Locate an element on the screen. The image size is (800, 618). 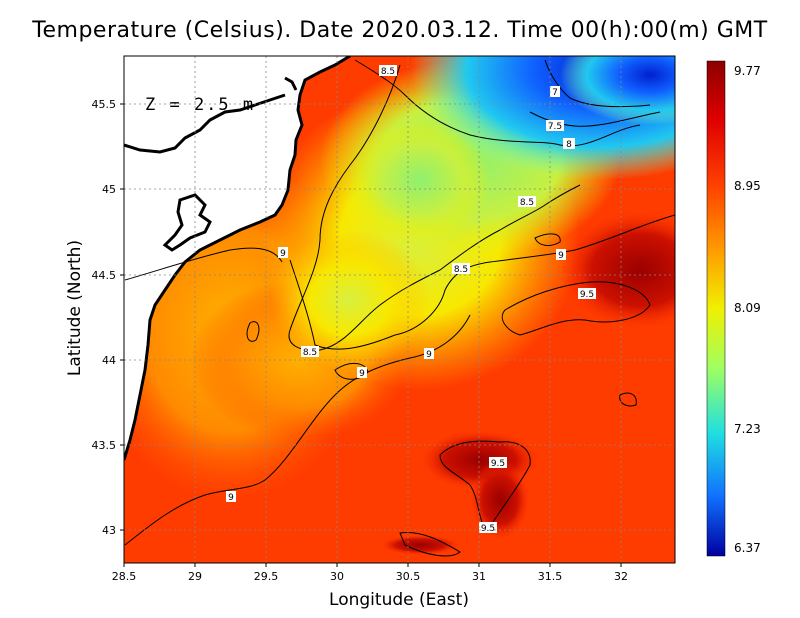
colorbar-label: 9.77 is located at coordinates (747, 71).